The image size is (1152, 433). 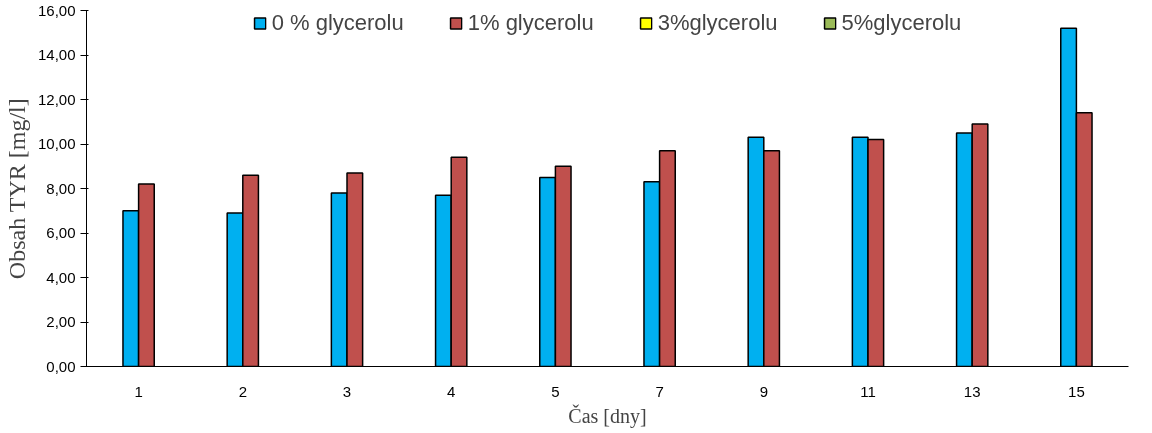 I want to click on x-tick-label: 9, so click(x=763, y=391).